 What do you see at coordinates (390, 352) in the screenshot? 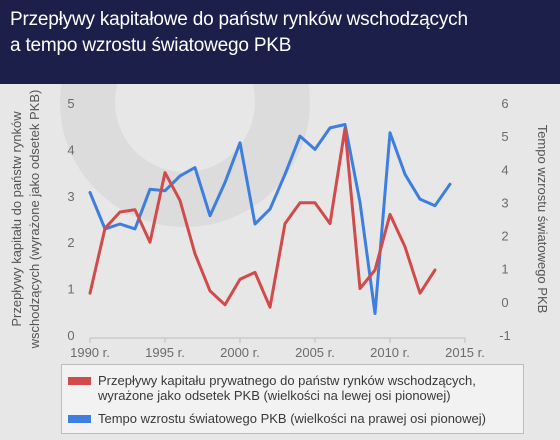
I see `x-axis-tick-2010: 2010 r.` at bounding box center [390, 352].